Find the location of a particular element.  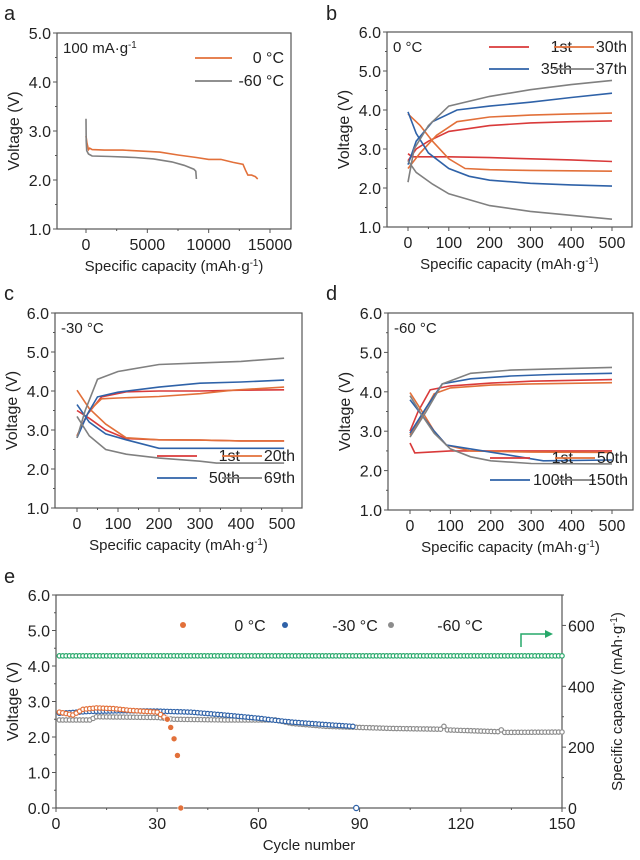

legend-label: 100th is located at coordinates (553, 480).